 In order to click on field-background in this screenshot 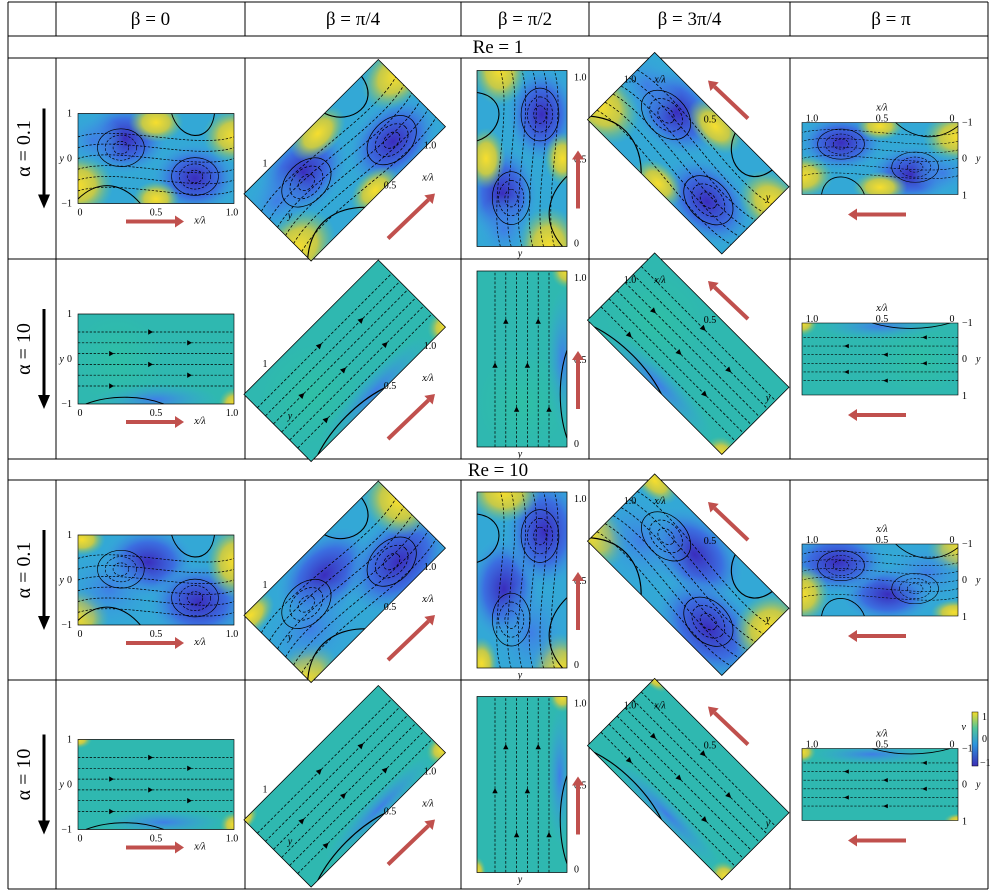, I will do `click(344, 786)`.